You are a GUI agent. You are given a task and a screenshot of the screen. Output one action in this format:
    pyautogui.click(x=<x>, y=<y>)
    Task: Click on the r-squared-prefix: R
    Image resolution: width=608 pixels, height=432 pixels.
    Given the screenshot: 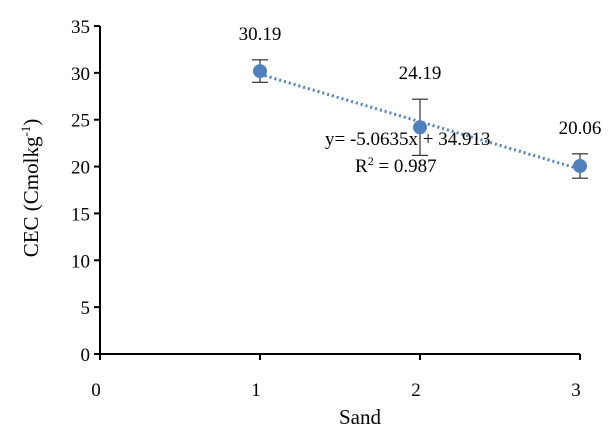 What is the action you would take?
    pyautogui.click(x=361, y=166)
    